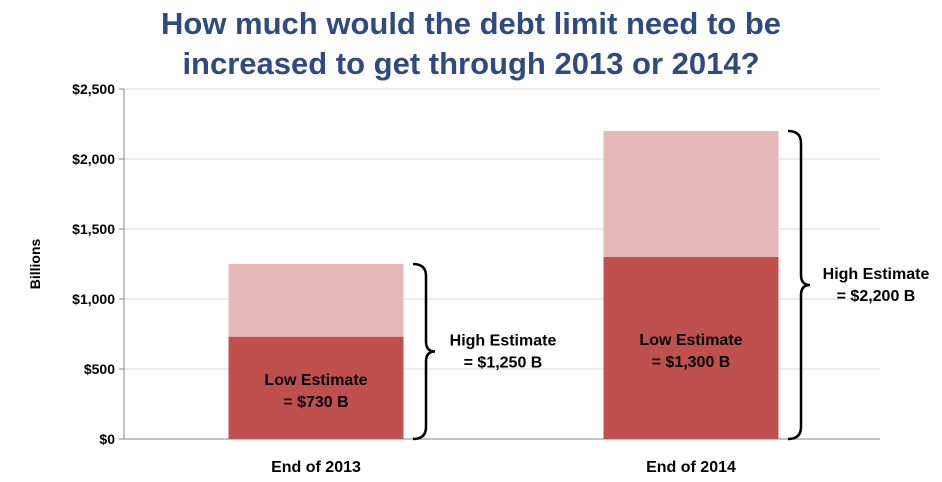 Image resolution: width=942 pixels, height=482 pixels. What do you see at coordinates (471, 63) in the screenshot?
I see `chart-title-line-2: increased to get through 2013 or 2014?` at bounding box center [471, 63].